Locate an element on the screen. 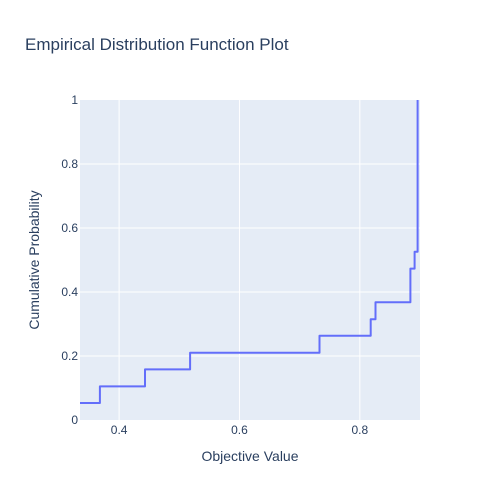 The height and width of the screenshot is (500, 500). y-tick-label: 0.4 is located at coordinates (69, 292).